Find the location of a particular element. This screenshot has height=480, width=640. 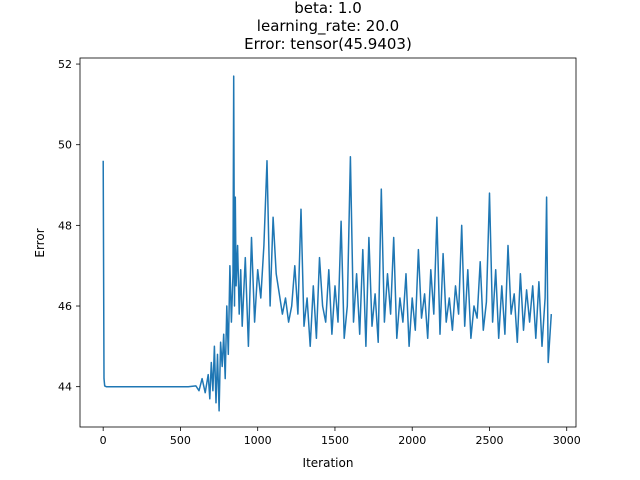

chart-title-line-3: Error: tensor(45.9403) is located at coordinates (328, 44).